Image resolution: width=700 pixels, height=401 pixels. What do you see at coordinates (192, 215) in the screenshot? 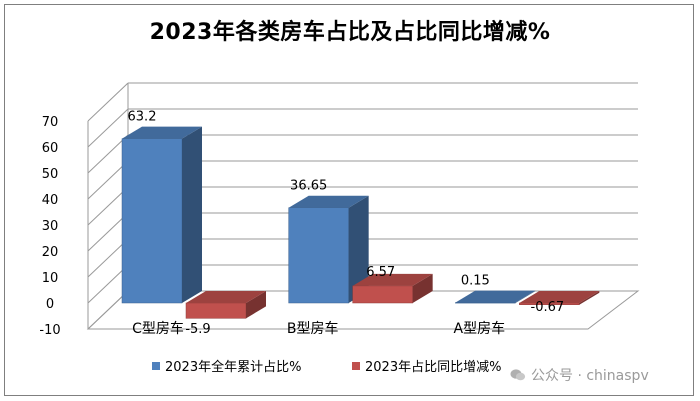
I see `bar-series1-1-side` at bounding box center [192, 215].